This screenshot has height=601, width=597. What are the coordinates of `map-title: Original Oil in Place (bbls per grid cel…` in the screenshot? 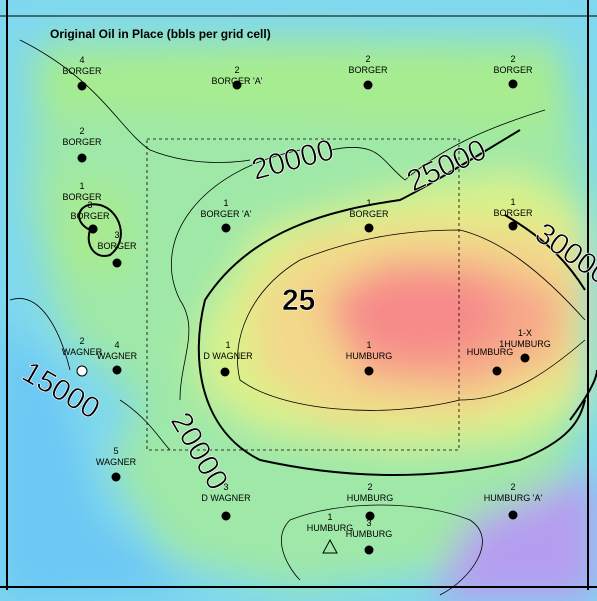 It's located at (160, 34).